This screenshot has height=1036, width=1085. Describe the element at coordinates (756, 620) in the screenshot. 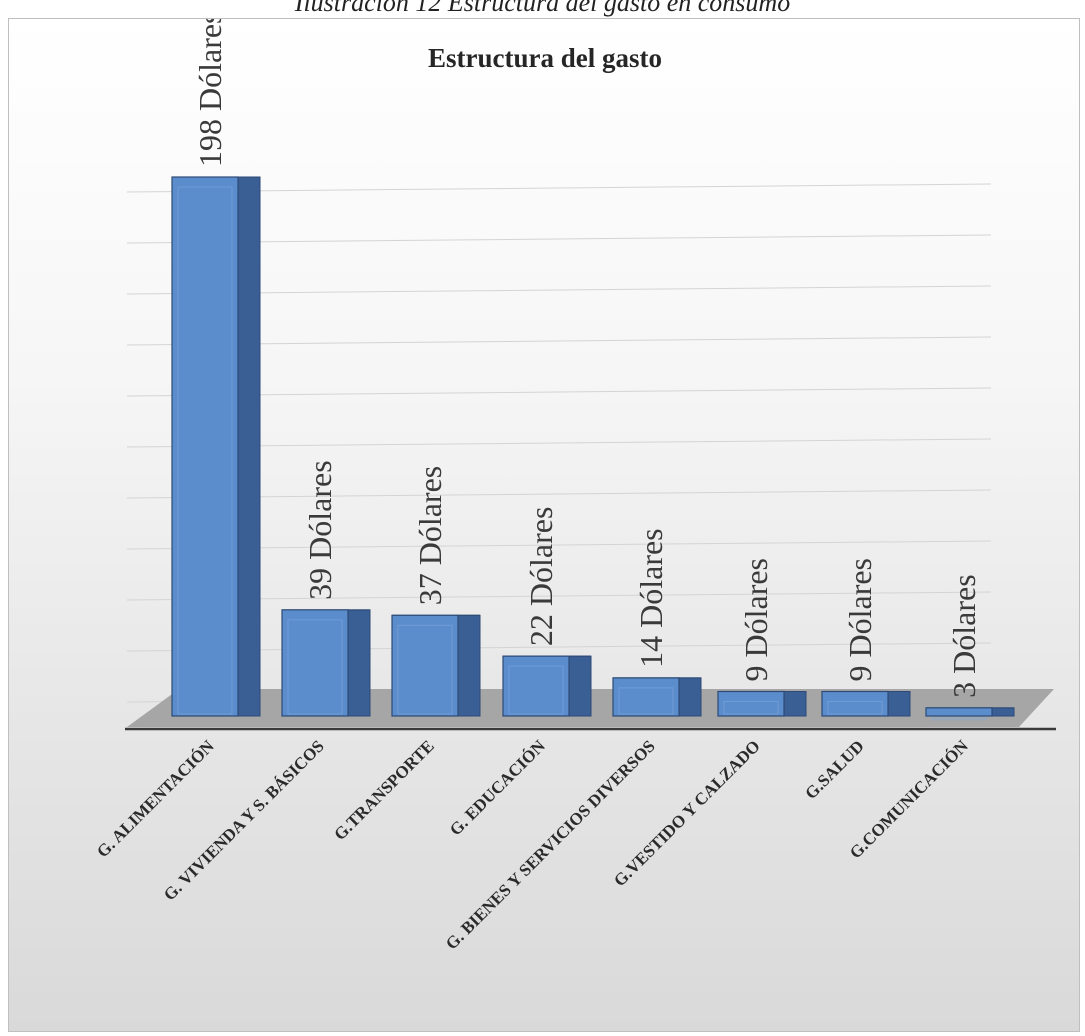

I see `value-label-6: 9 Dólares` at that location.